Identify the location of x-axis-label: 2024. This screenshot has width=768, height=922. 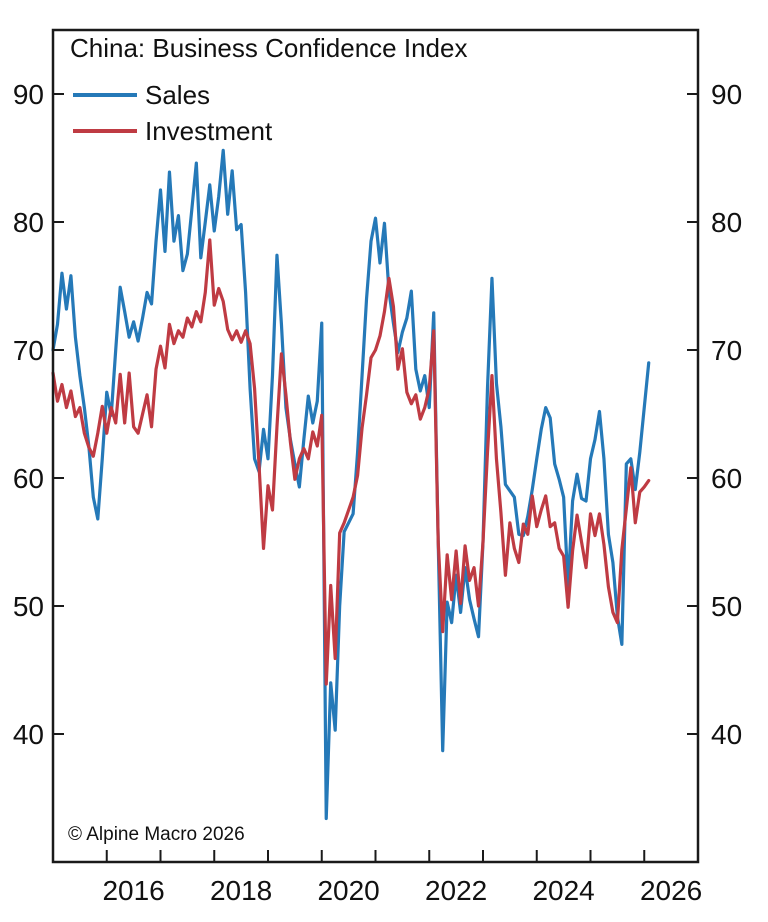
(563, 890).